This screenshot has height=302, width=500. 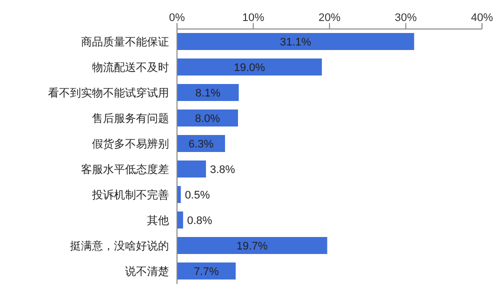 What do you see at coordinates (130, 195) in the screenshot?
I see `y-tick-label: 投诉机制不完善` at bounding box center [130, 195].